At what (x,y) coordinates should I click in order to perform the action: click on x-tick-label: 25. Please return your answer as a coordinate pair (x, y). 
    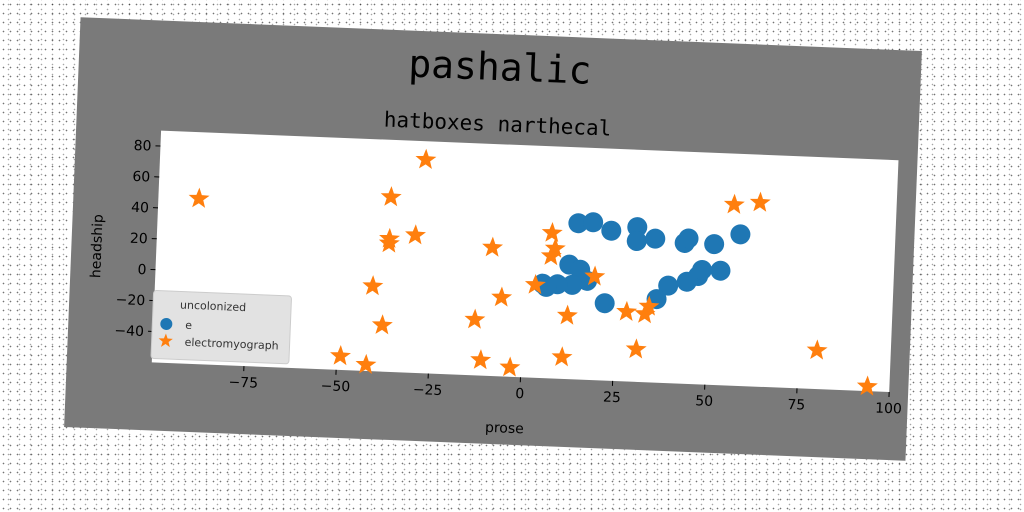
    Looking at the image, I should click on (612, 398).